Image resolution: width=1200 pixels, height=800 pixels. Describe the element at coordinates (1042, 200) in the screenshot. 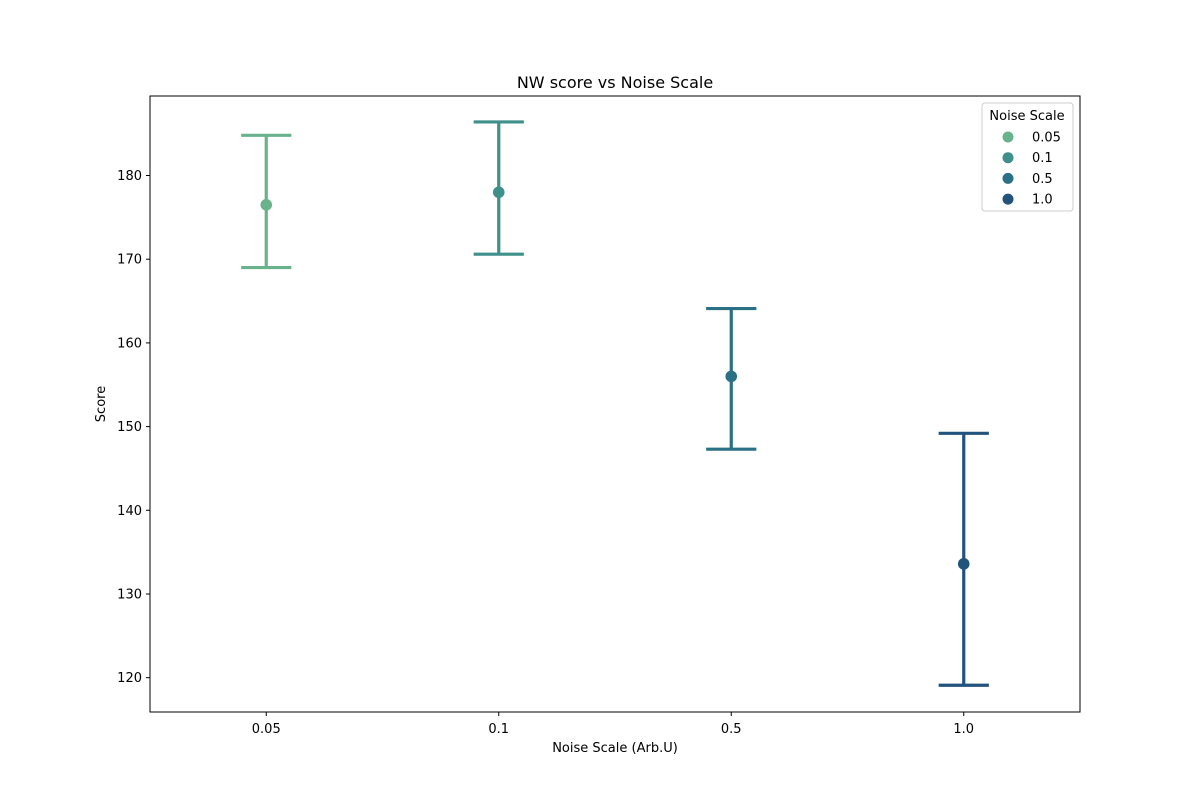

I see `legend-entry-label: 1.0` at that location.